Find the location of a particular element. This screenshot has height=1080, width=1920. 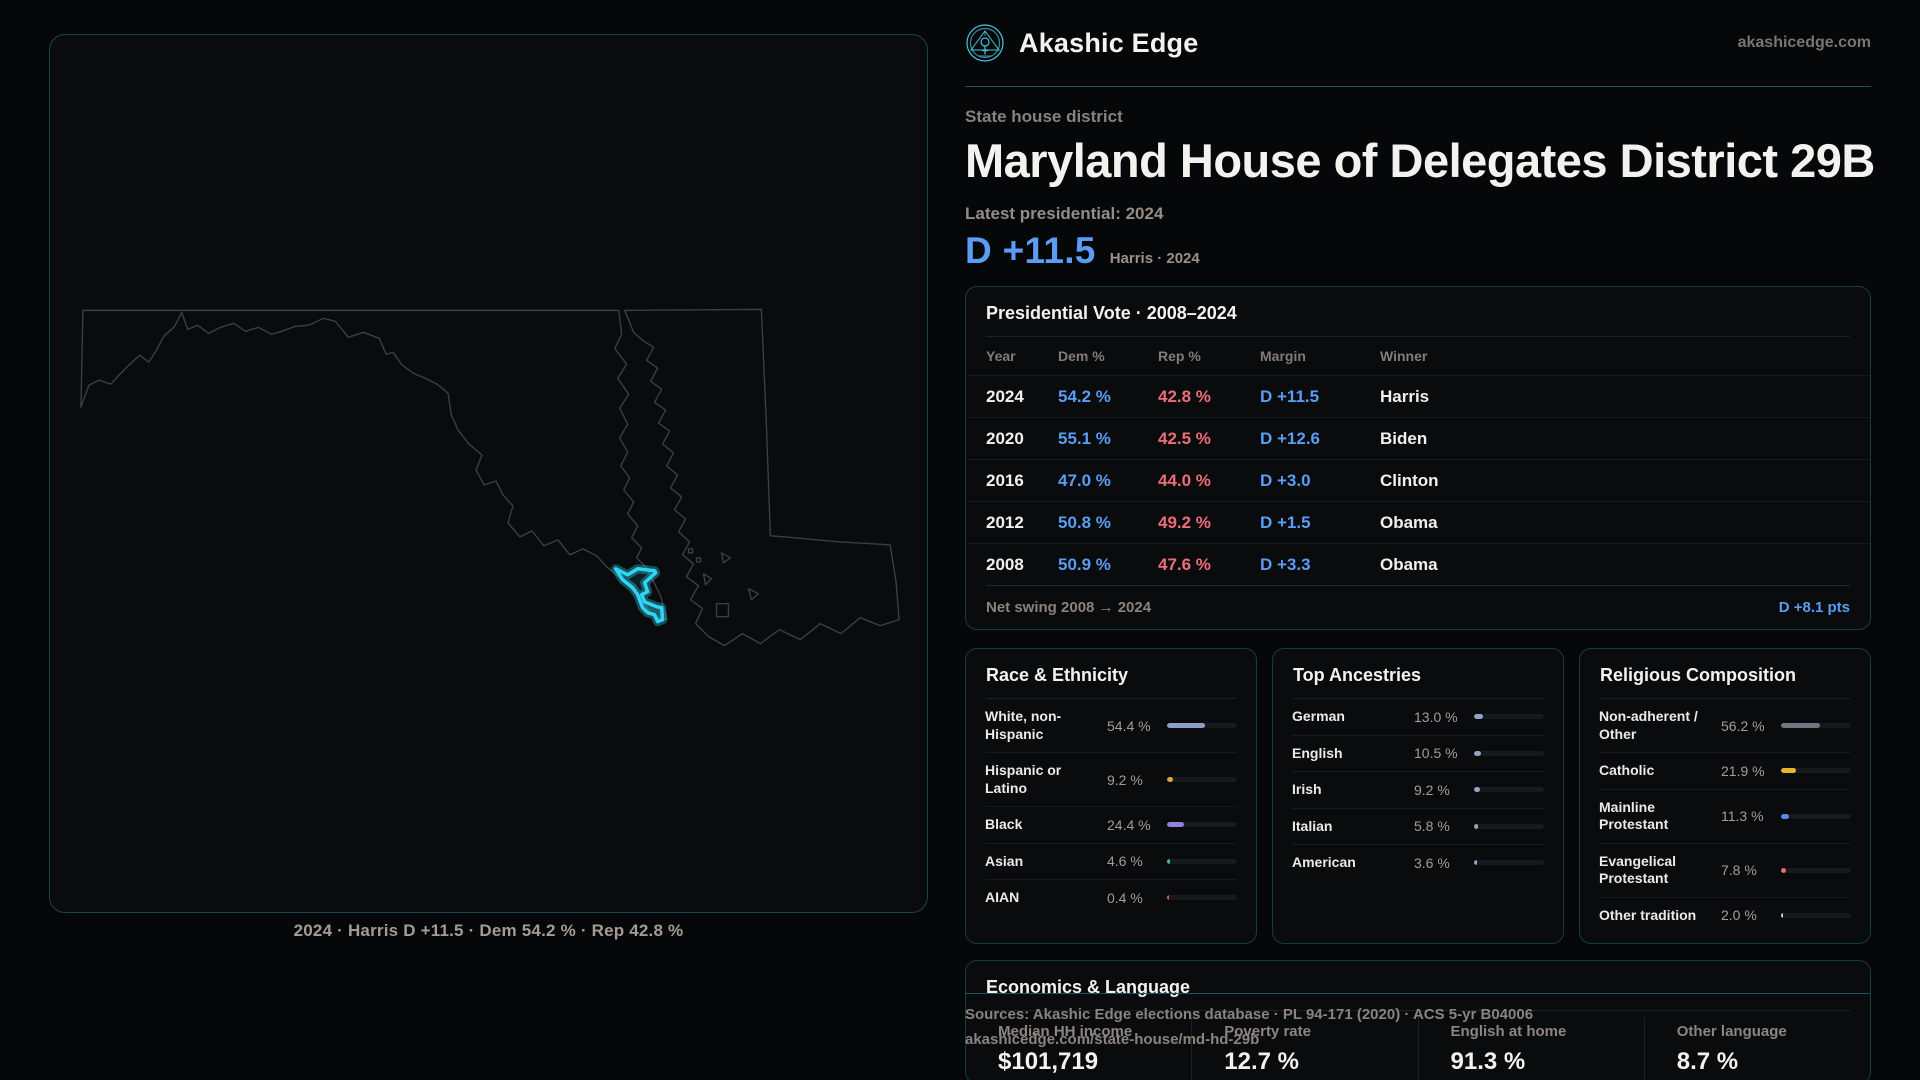

brand-name: Akashic Edge is located at coordinates (1109, 42).